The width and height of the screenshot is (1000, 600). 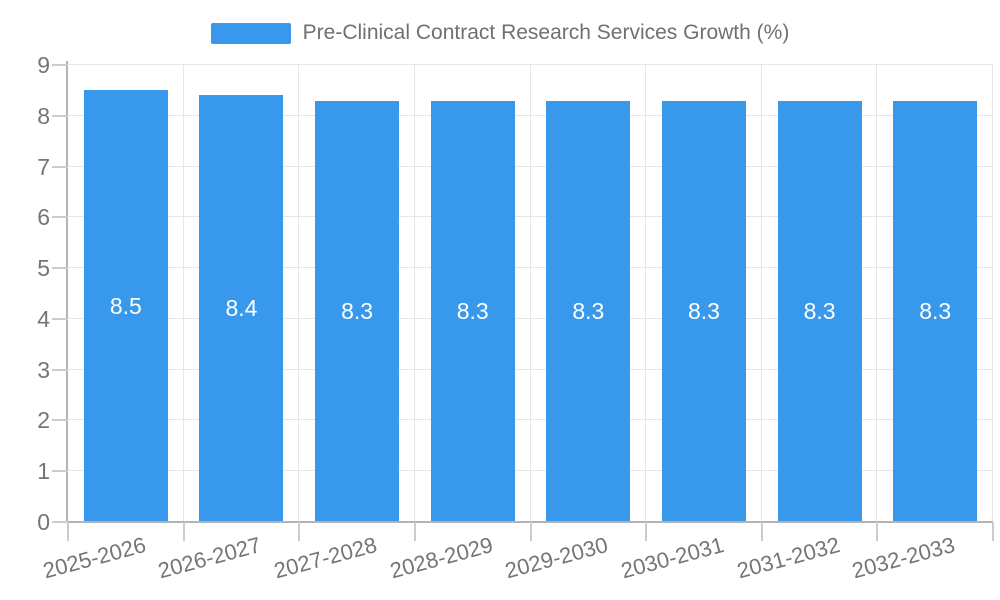 I want to click on bar-value-label: 8.5, so click(x=125, y=305).